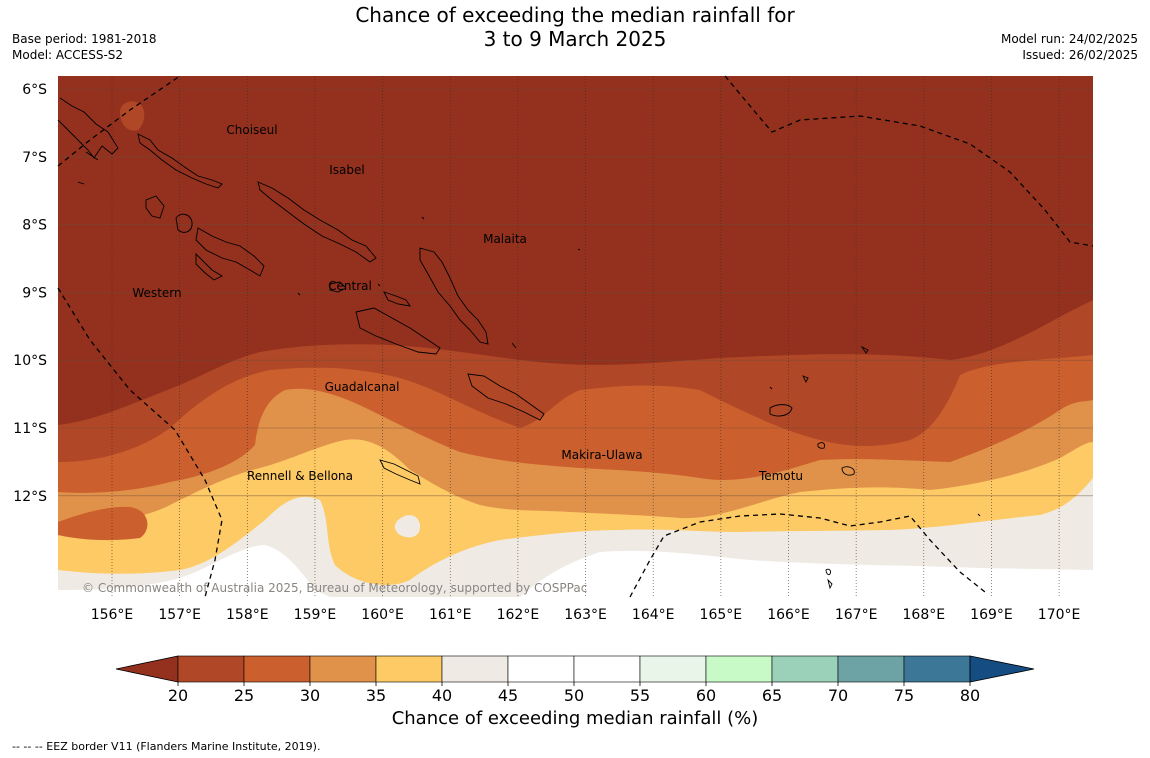  Describe the element at coordinates (30, 497) in the screenshot. I see `lat-tick-label: 12°S` at that location.